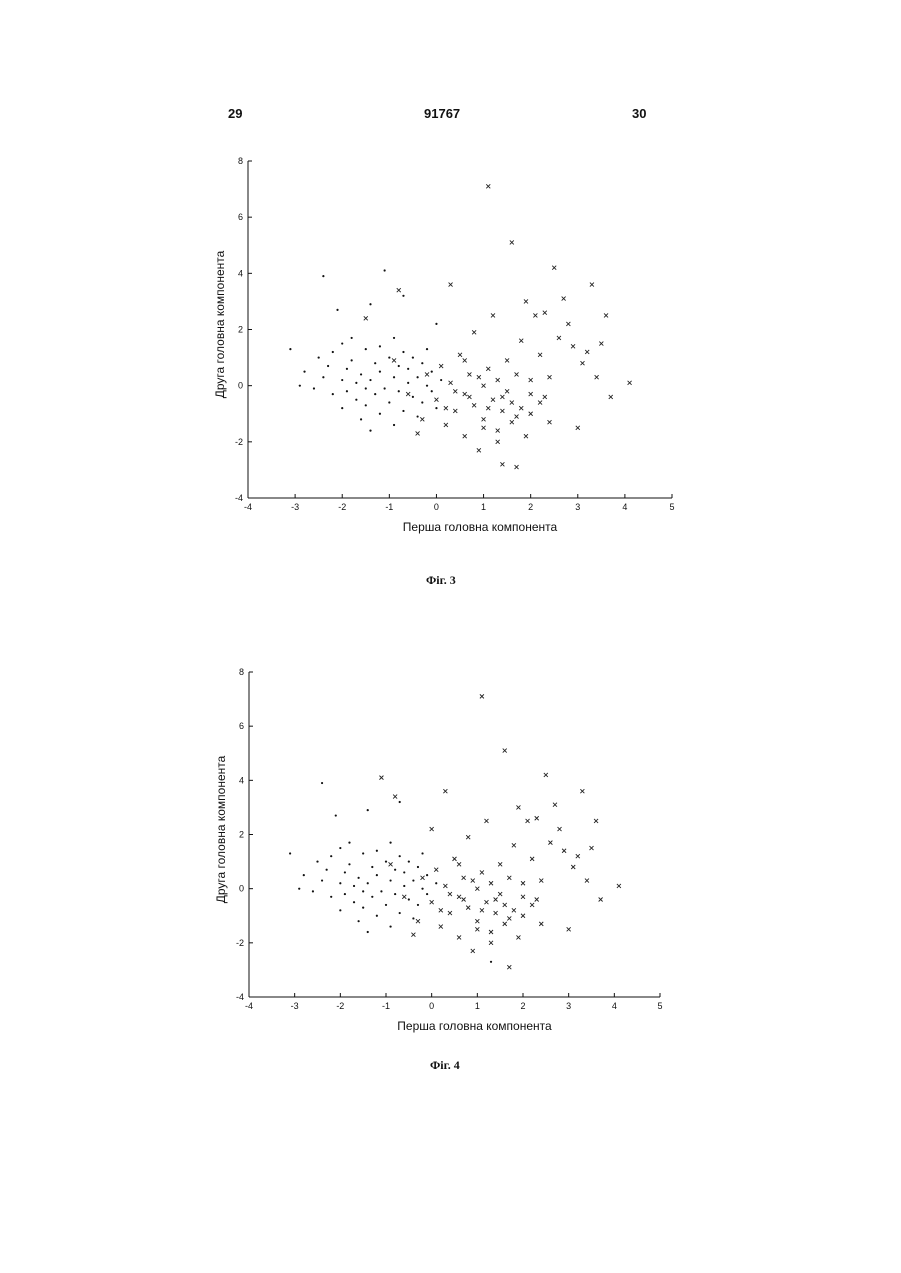  Describe the element at coordinates (441, 580) in the screenshot. I see `figure-3-caption: Фіг. 3` at that location.